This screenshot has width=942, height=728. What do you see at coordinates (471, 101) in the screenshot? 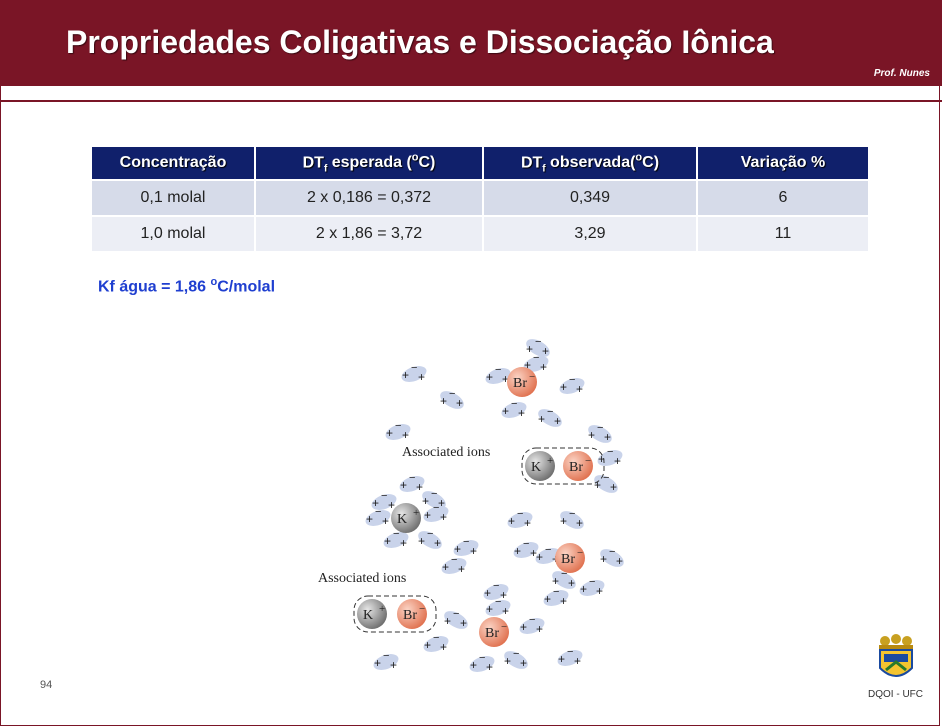
I see `separator-line` at bounding box center [471, 101].